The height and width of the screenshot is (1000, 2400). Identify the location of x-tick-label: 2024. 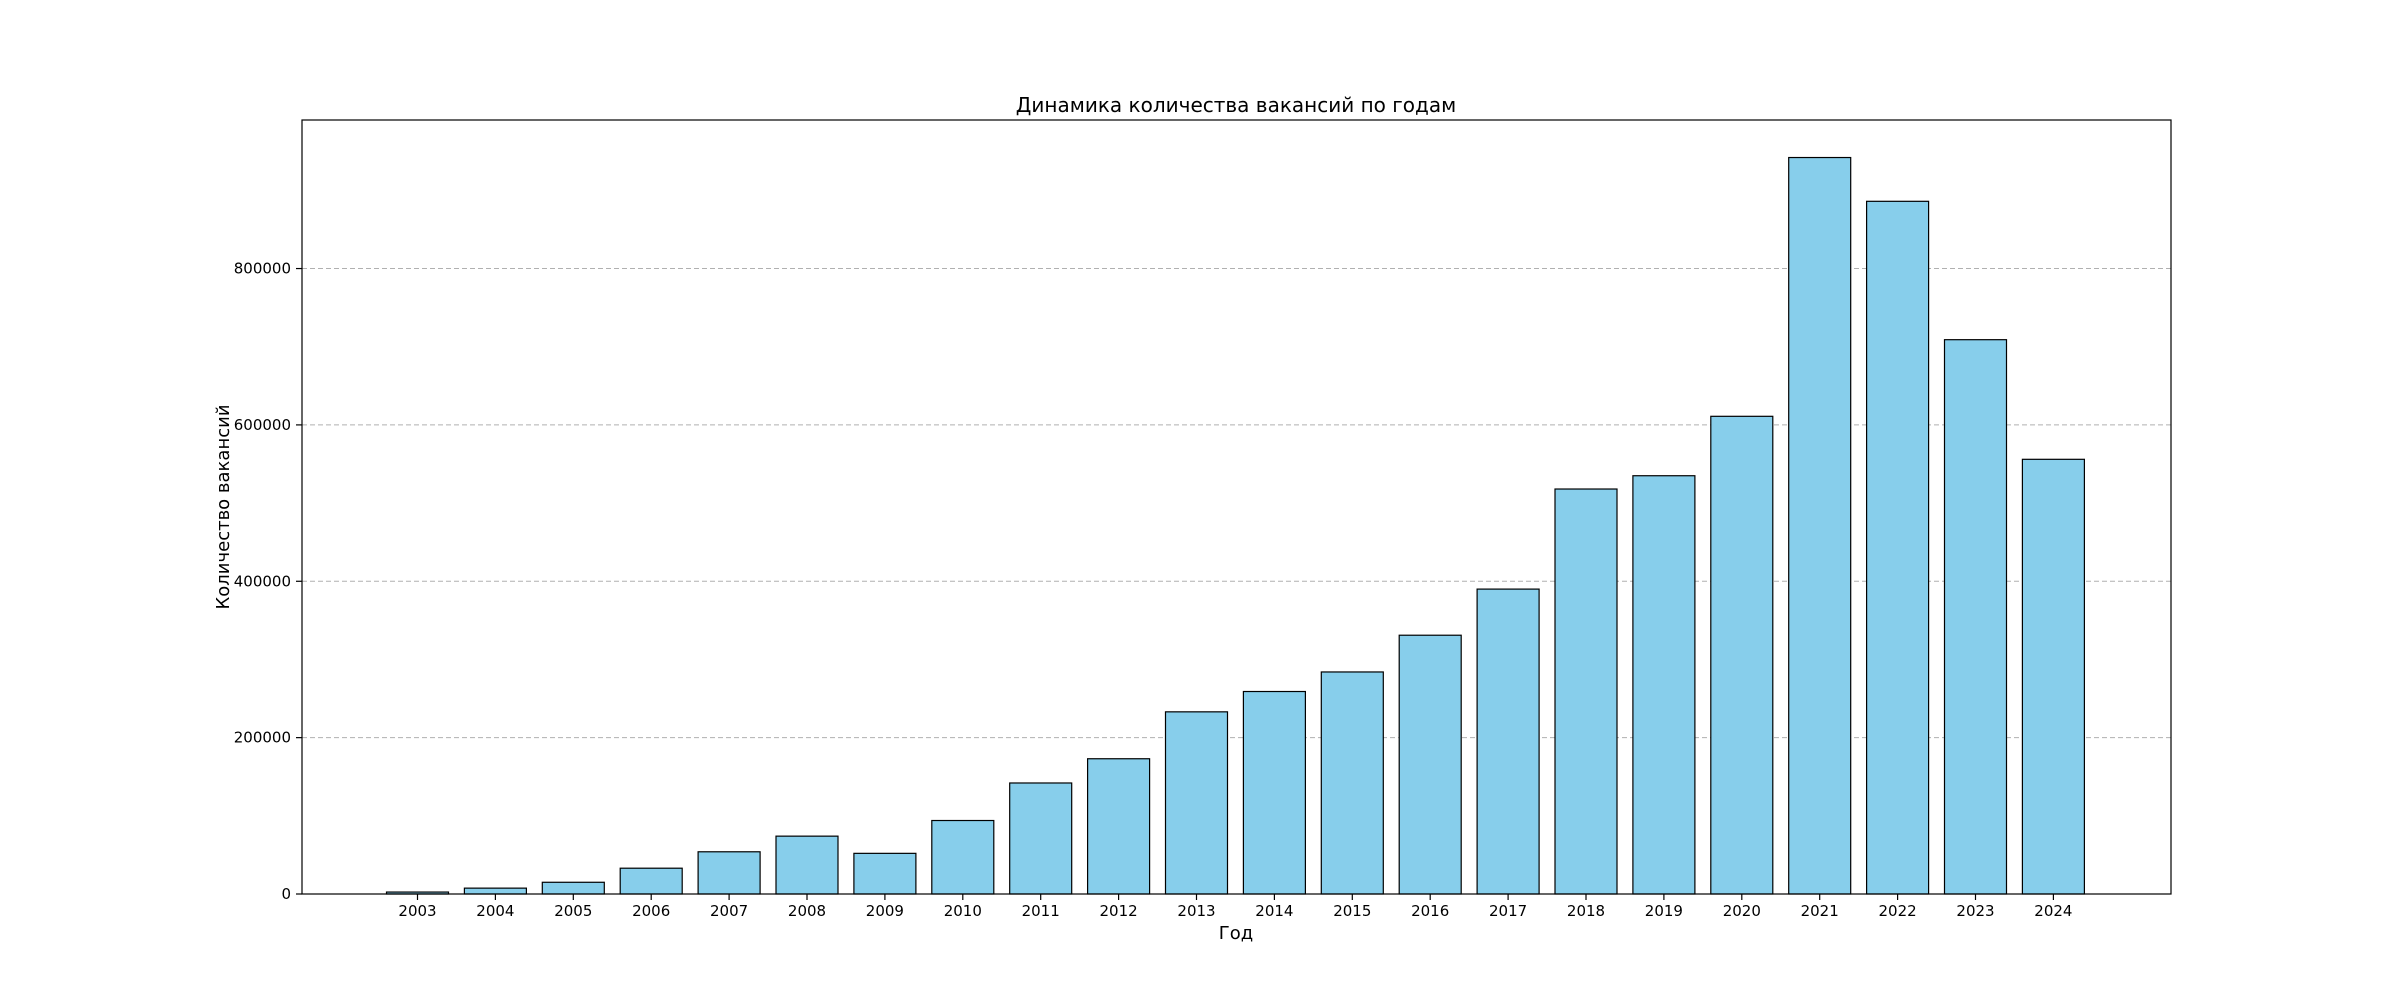
(2053, 911).